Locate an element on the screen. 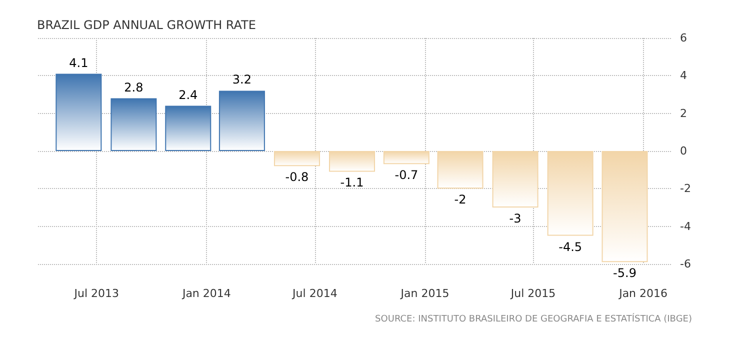  data-label: -5.9 is located at coordinates (624, 273).